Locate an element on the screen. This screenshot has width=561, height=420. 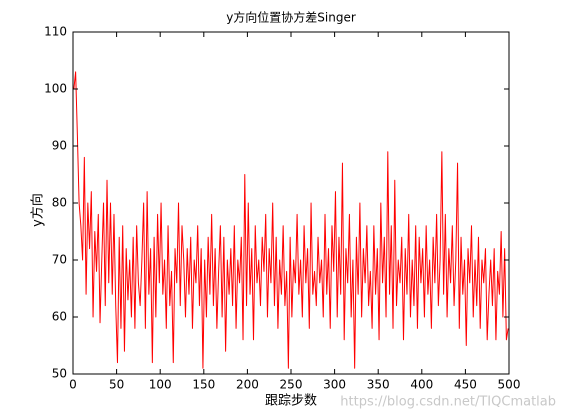
y-tick-label: 80 is located at coordinates (59, 203).